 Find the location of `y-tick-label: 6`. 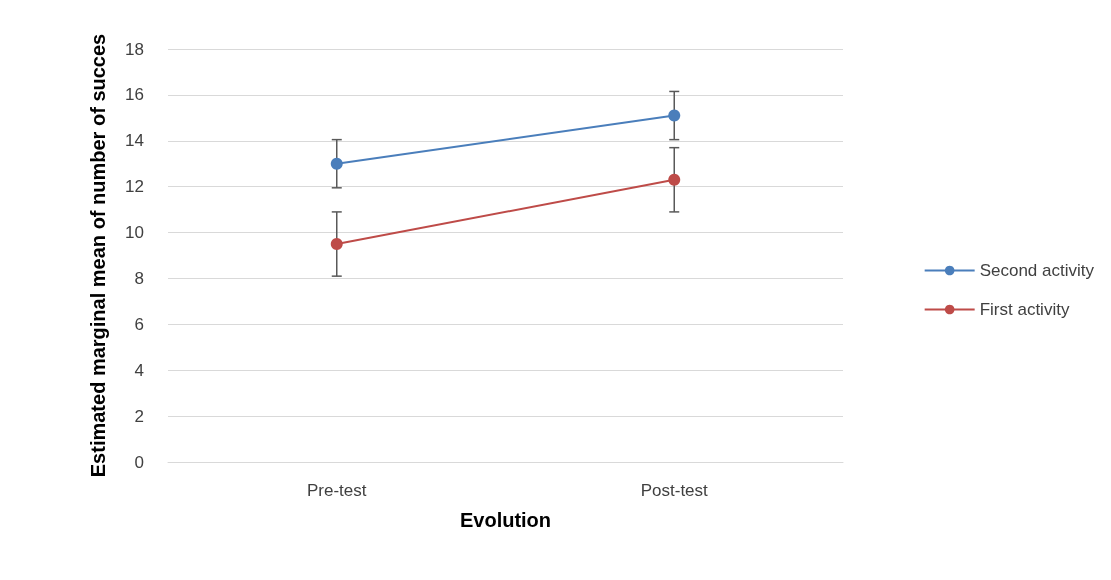

y-tick-label: 6 is located at coordinates (139, 324).